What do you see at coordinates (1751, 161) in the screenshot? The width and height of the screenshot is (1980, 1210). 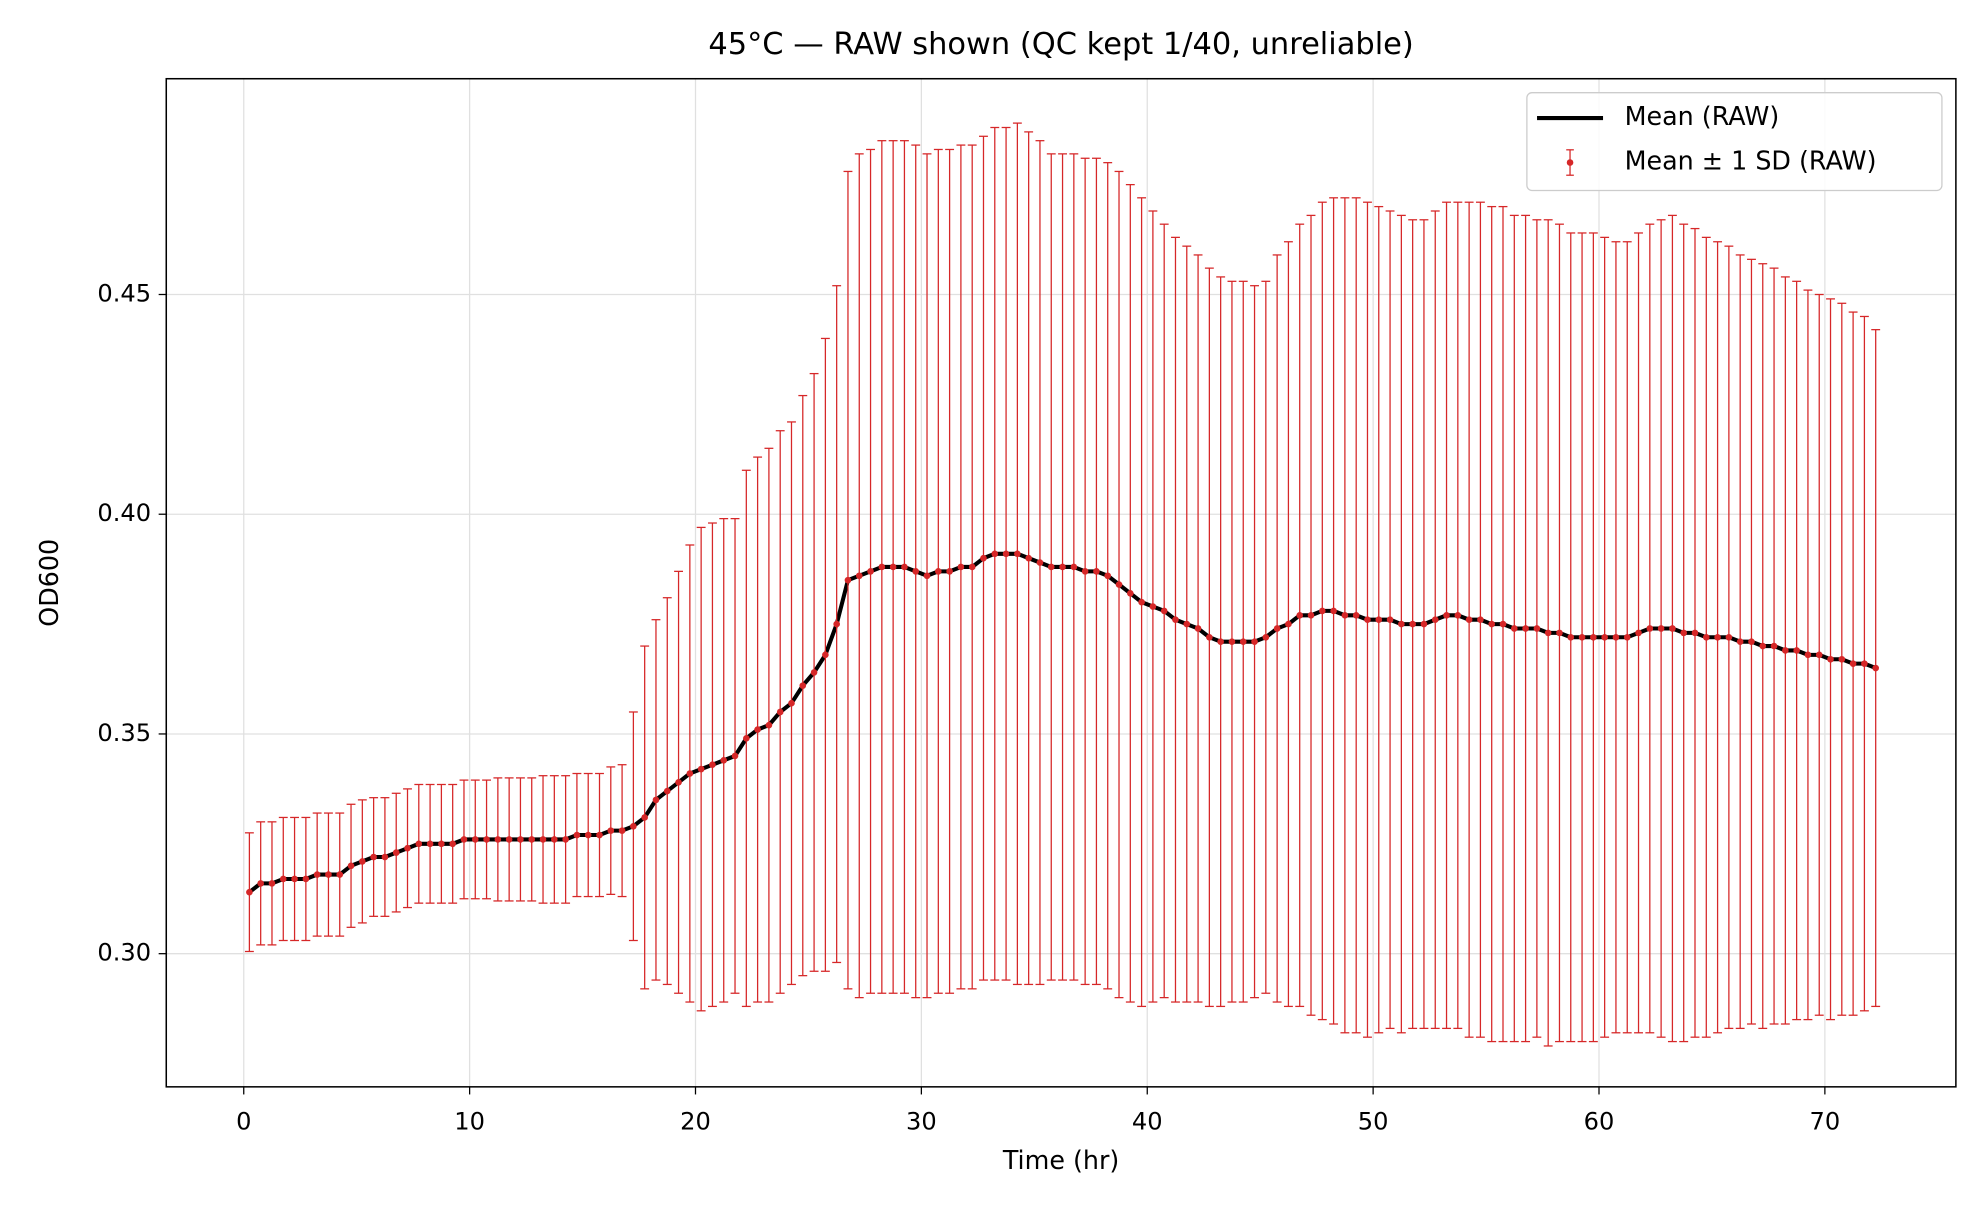 I see `legend-label: Mean ± 1 SD (RAW)` at bounding box center [1751, 161].